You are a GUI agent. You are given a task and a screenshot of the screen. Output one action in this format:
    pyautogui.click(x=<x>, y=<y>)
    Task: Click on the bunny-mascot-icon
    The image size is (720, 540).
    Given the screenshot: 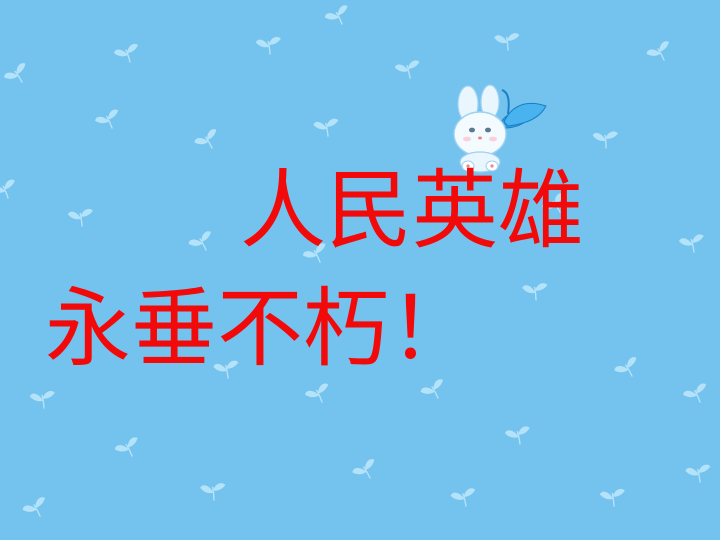 What is the action you would take?
    pyautogui.click(x=500, y=128)
    